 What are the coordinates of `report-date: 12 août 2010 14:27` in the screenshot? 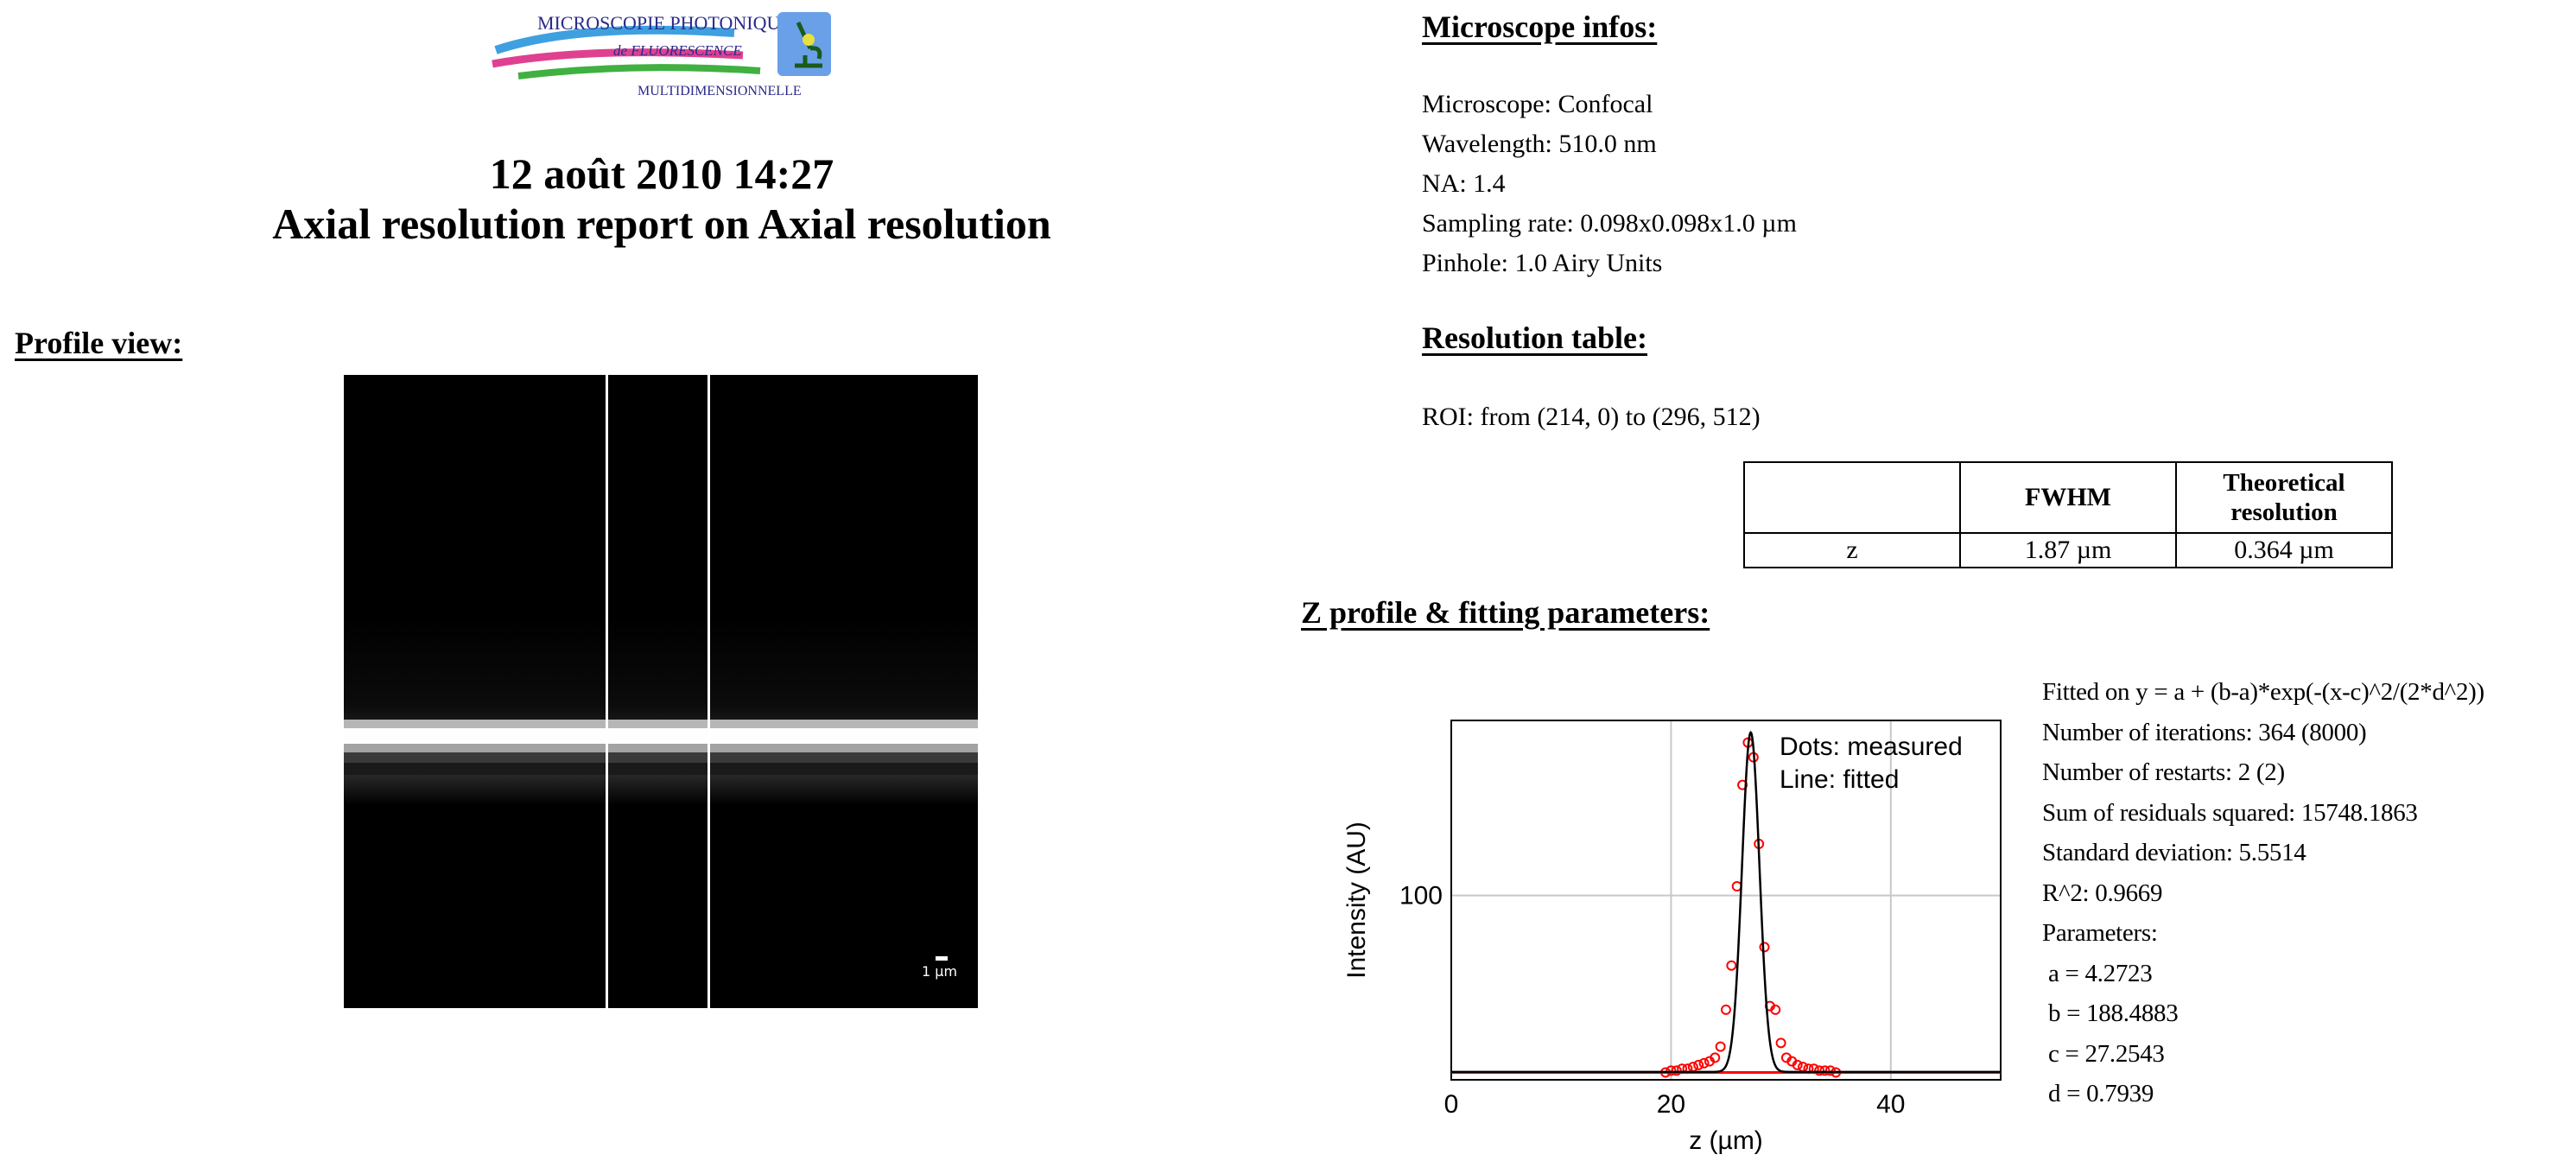 It's located at (661, 173).